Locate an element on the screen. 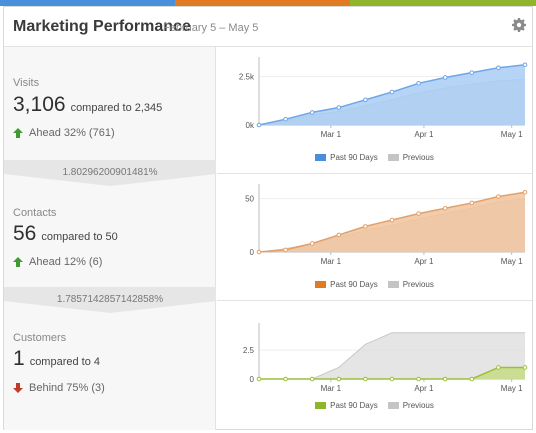 Image resolution: width=536 pixels, height=433 pixels. top-bar-green is located at coordinates (443, 3).